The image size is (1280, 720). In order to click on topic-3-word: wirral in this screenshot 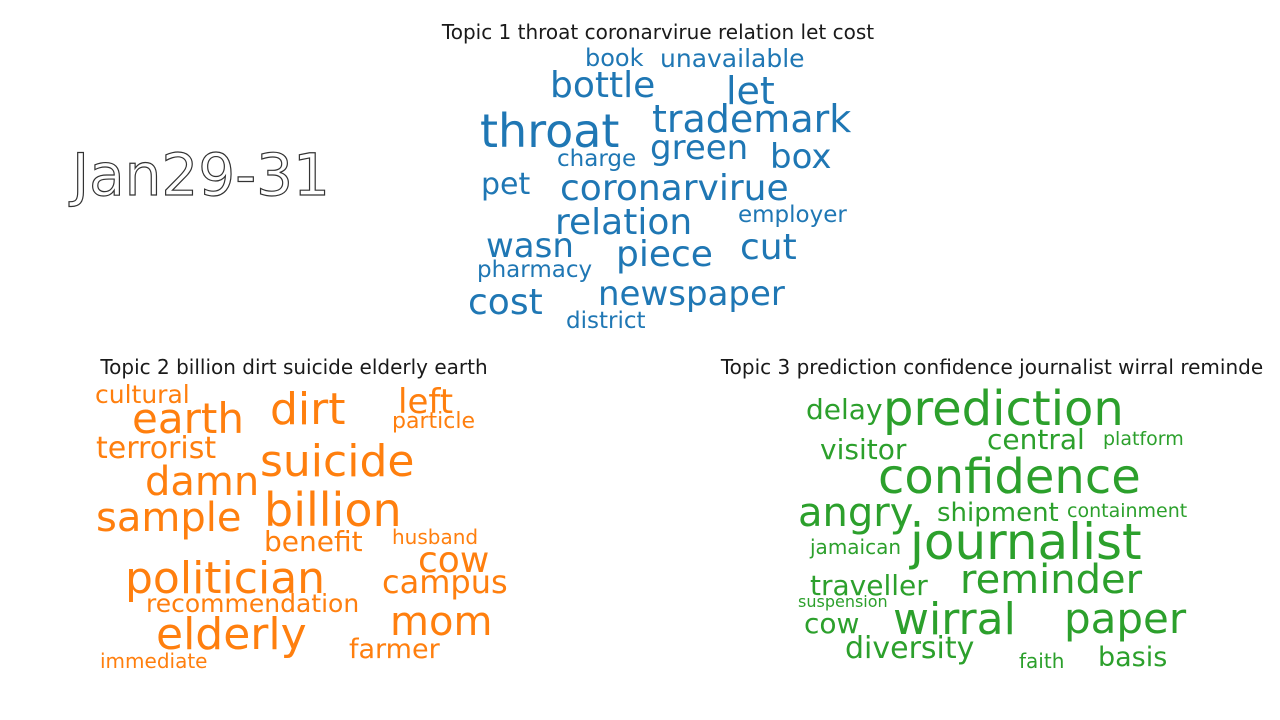, I will do `click(954, 619)`.